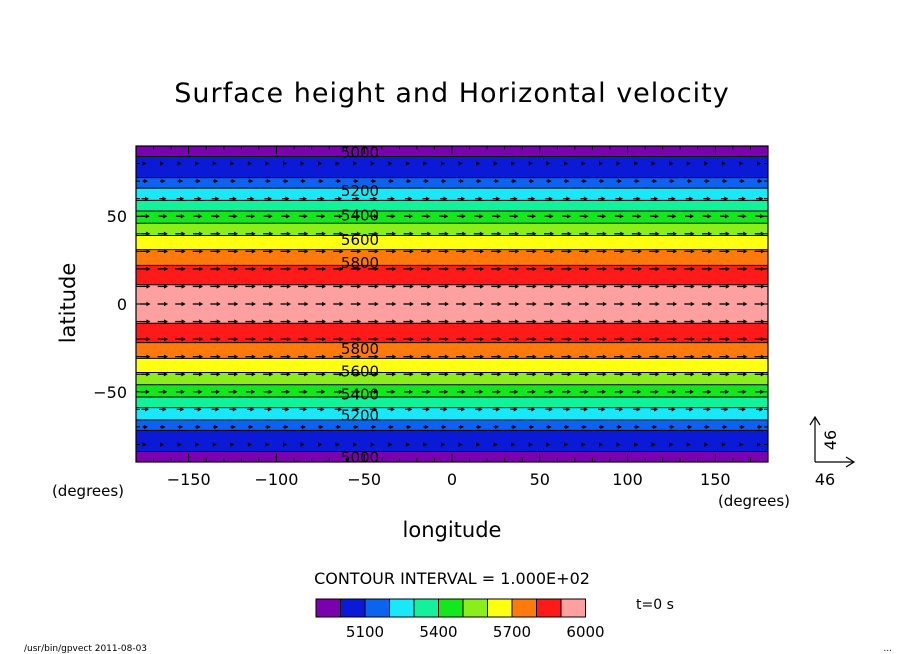  Describe the element at coordinates (110, 392) in the screenshot. I see `y-tick-label: −50` at that location.